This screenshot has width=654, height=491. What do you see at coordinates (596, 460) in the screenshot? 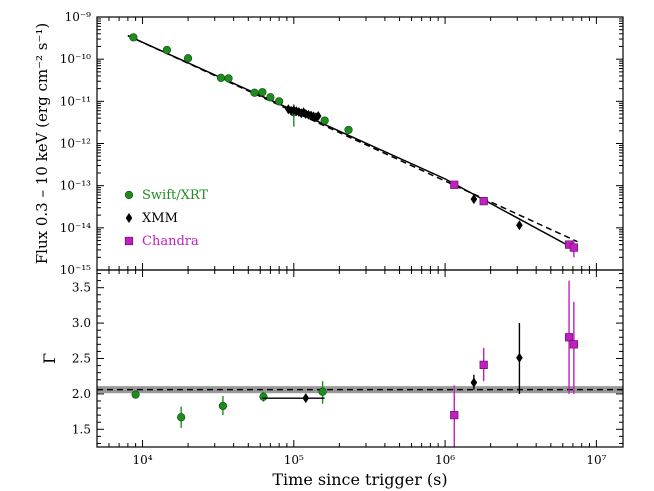
I see `gamma-x-tick-label: 10⁷` at bounding box center [596, 460].